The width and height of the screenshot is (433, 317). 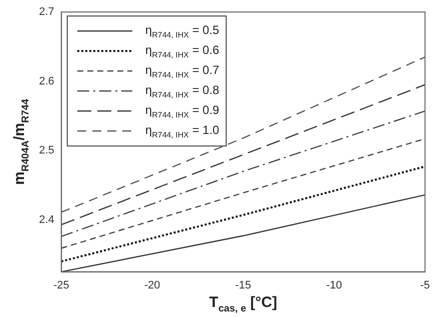 I want to click on x-tick-label: -5, so click(x=425, y=285).